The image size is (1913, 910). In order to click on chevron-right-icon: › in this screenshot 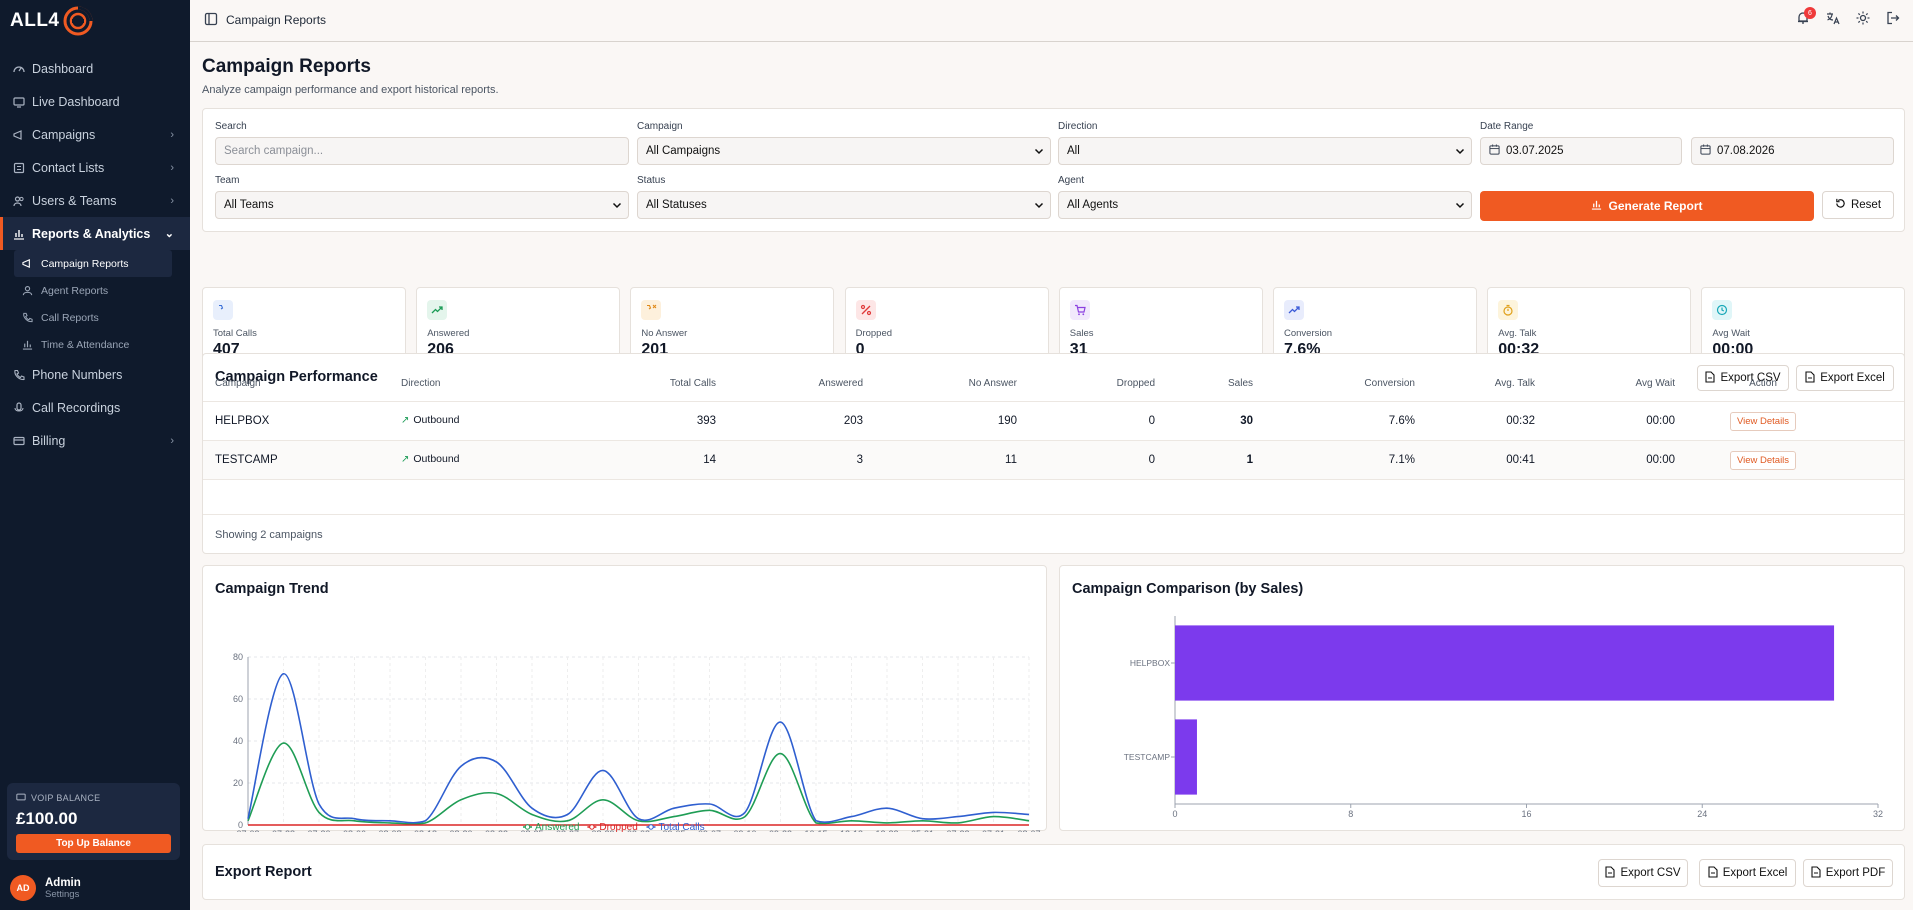, I will do `click(172, 134)`.